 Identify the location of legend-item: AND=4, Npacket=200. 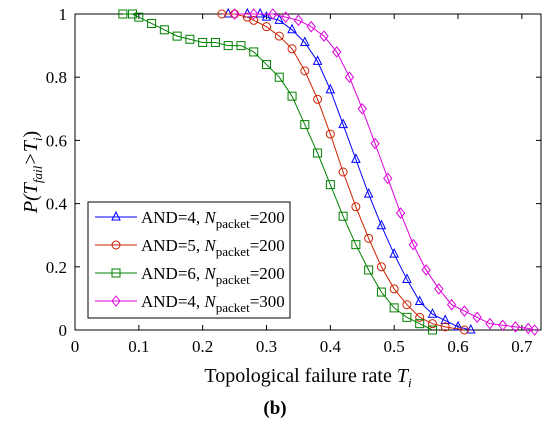
(190, 219).